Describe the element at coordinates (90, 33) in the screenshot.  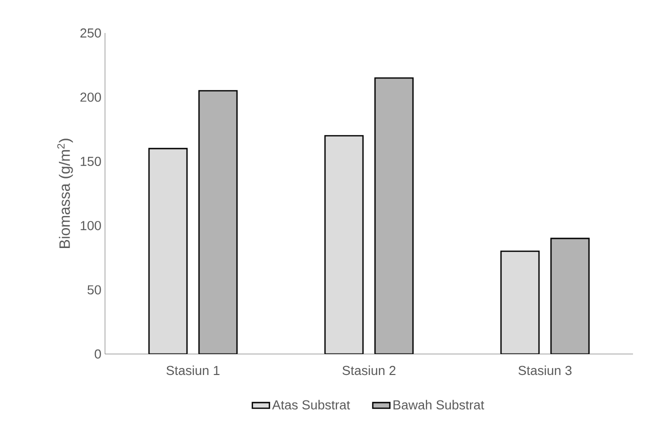
I see `y-tick-label: 250` at that location.